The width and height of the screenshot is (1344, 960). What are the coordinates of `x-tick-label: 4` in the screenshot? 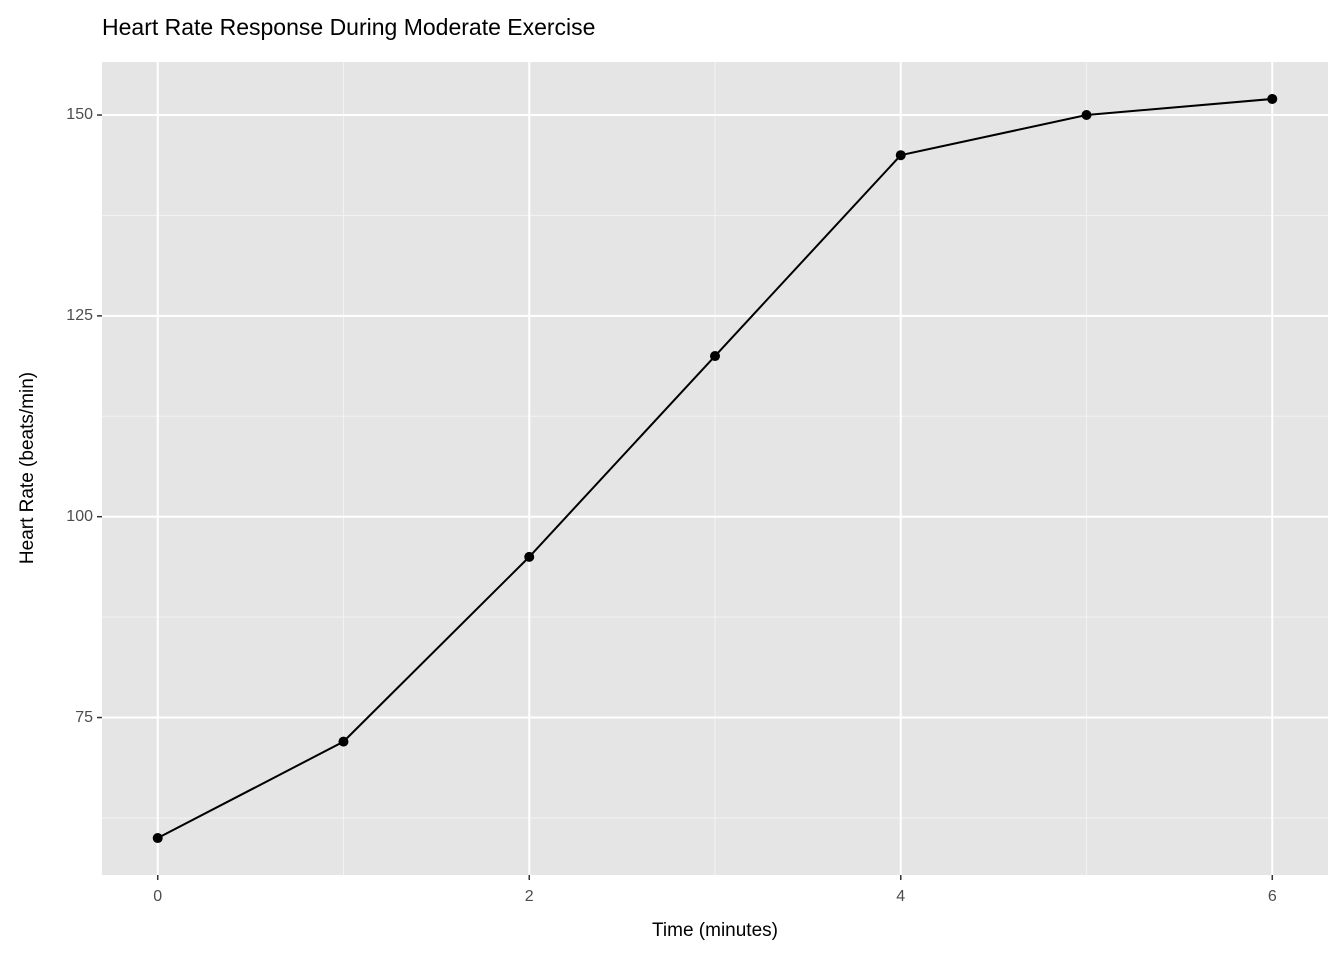 It's located at (900, 896).